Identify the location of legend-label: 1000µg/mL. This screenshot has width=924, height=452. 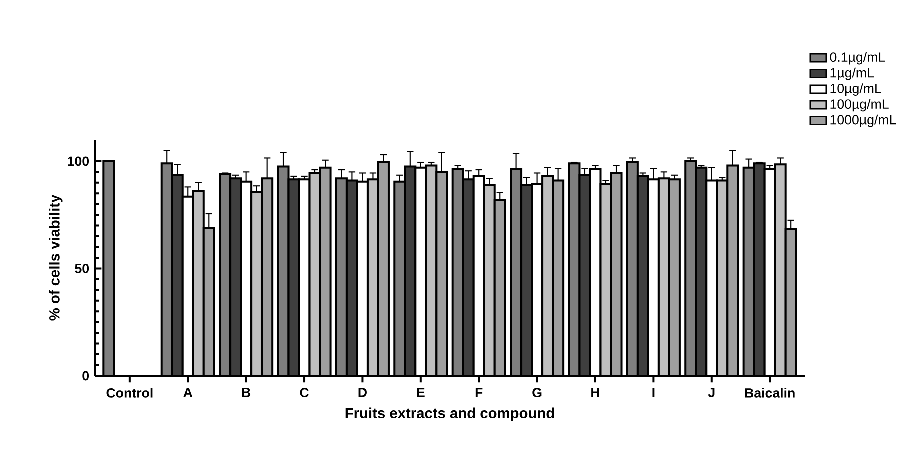
(863, 121).